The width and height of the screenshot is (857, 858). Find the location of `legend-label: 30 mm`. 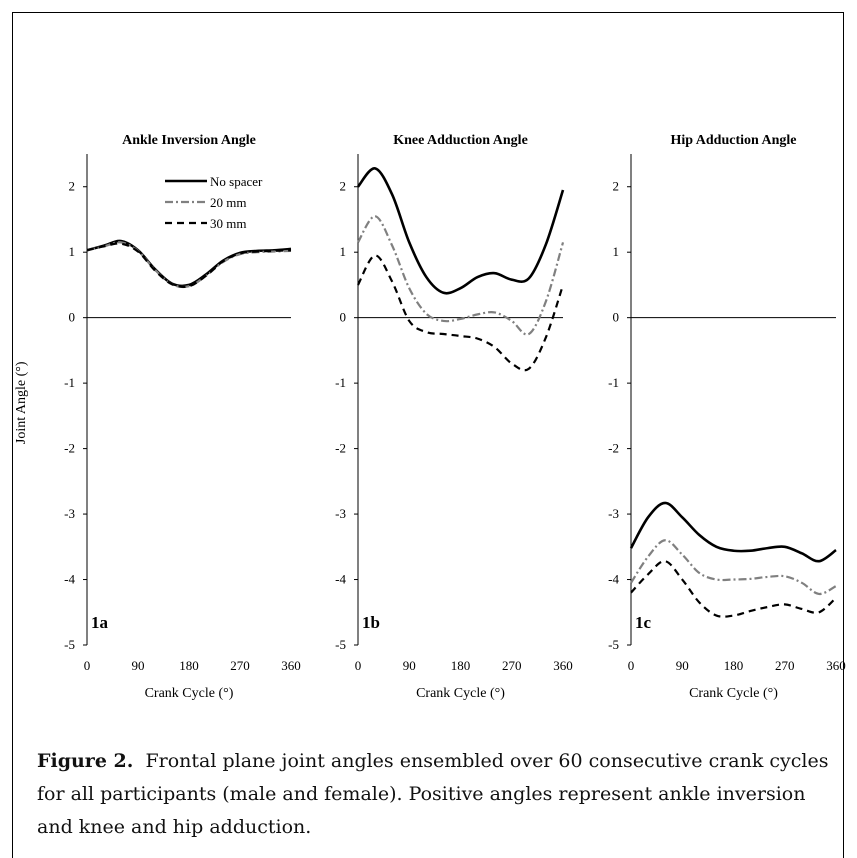

legend-label: 30 mm is located at coordinates (228, 223).